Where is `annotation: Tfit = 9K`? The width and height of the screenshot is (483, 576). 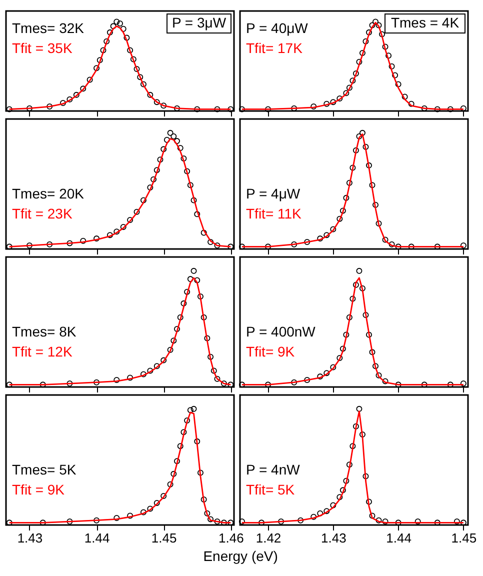 annotation: Tfit = 9K is located at coordinates (39, 489).